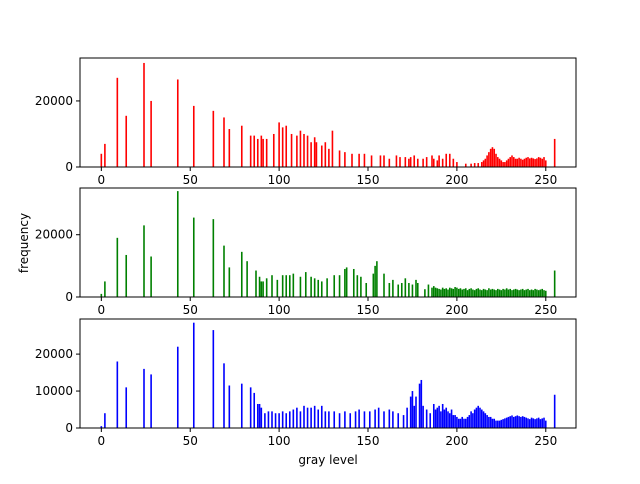 The image size is (640, 484). Describe the element at coordinates (69, 167) in the screenshot. I see `y-tick-label: 0` at that location.